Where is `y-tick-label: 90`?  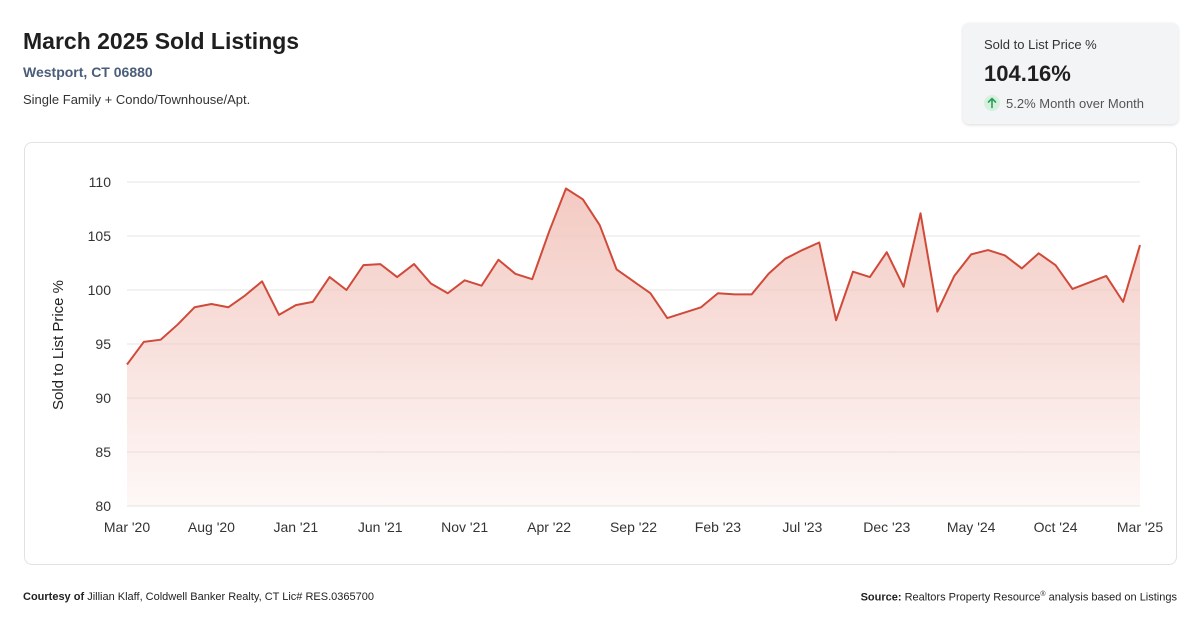 y-tick-label: 90 is located at coordinates (103, 398).